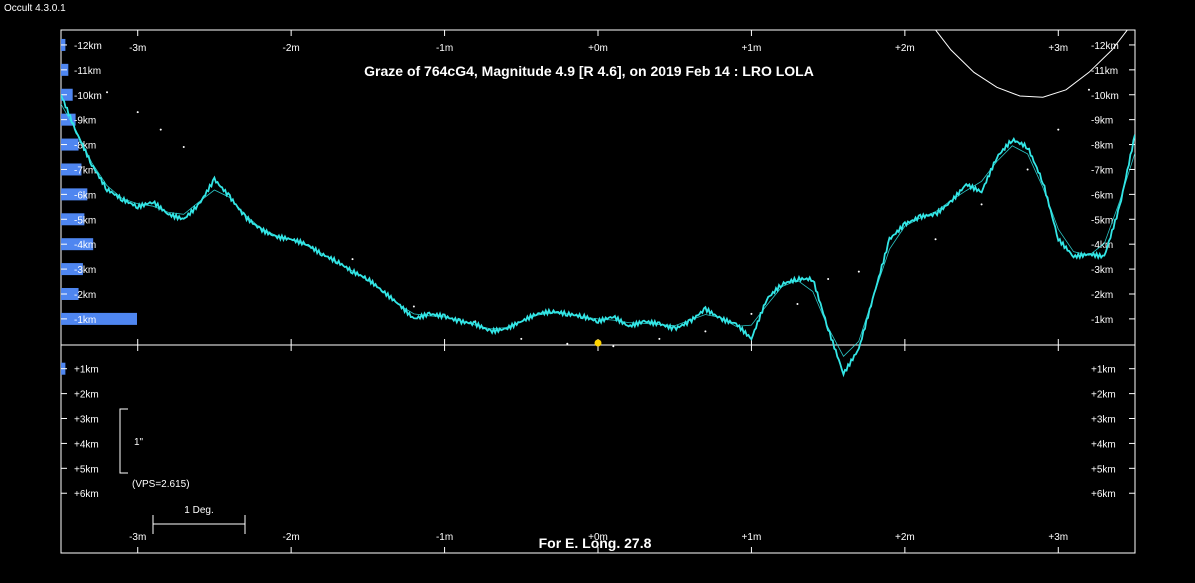 Image resolution: width=1195 pixels, height=583 pixels. I want to click on degree-bar-label: 1 Deg., so click(198, 510).